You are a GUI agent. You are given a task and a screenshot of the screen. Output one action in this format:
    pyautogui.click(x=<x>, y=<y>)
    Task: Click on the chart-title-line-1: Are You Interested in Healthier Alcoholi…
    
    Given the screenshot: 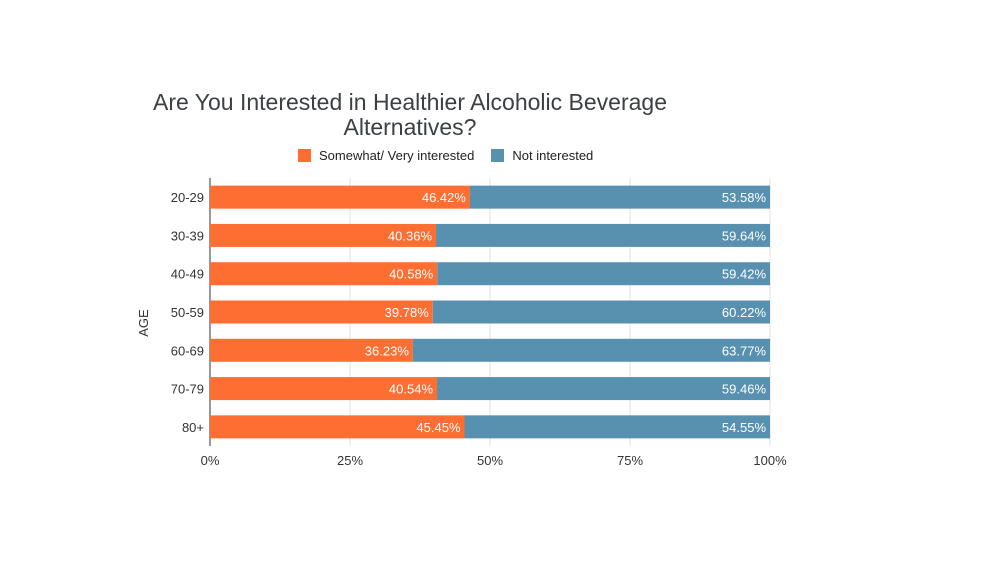 What is the action you would take?
    pyautogui.click(x=410, y=102)
    